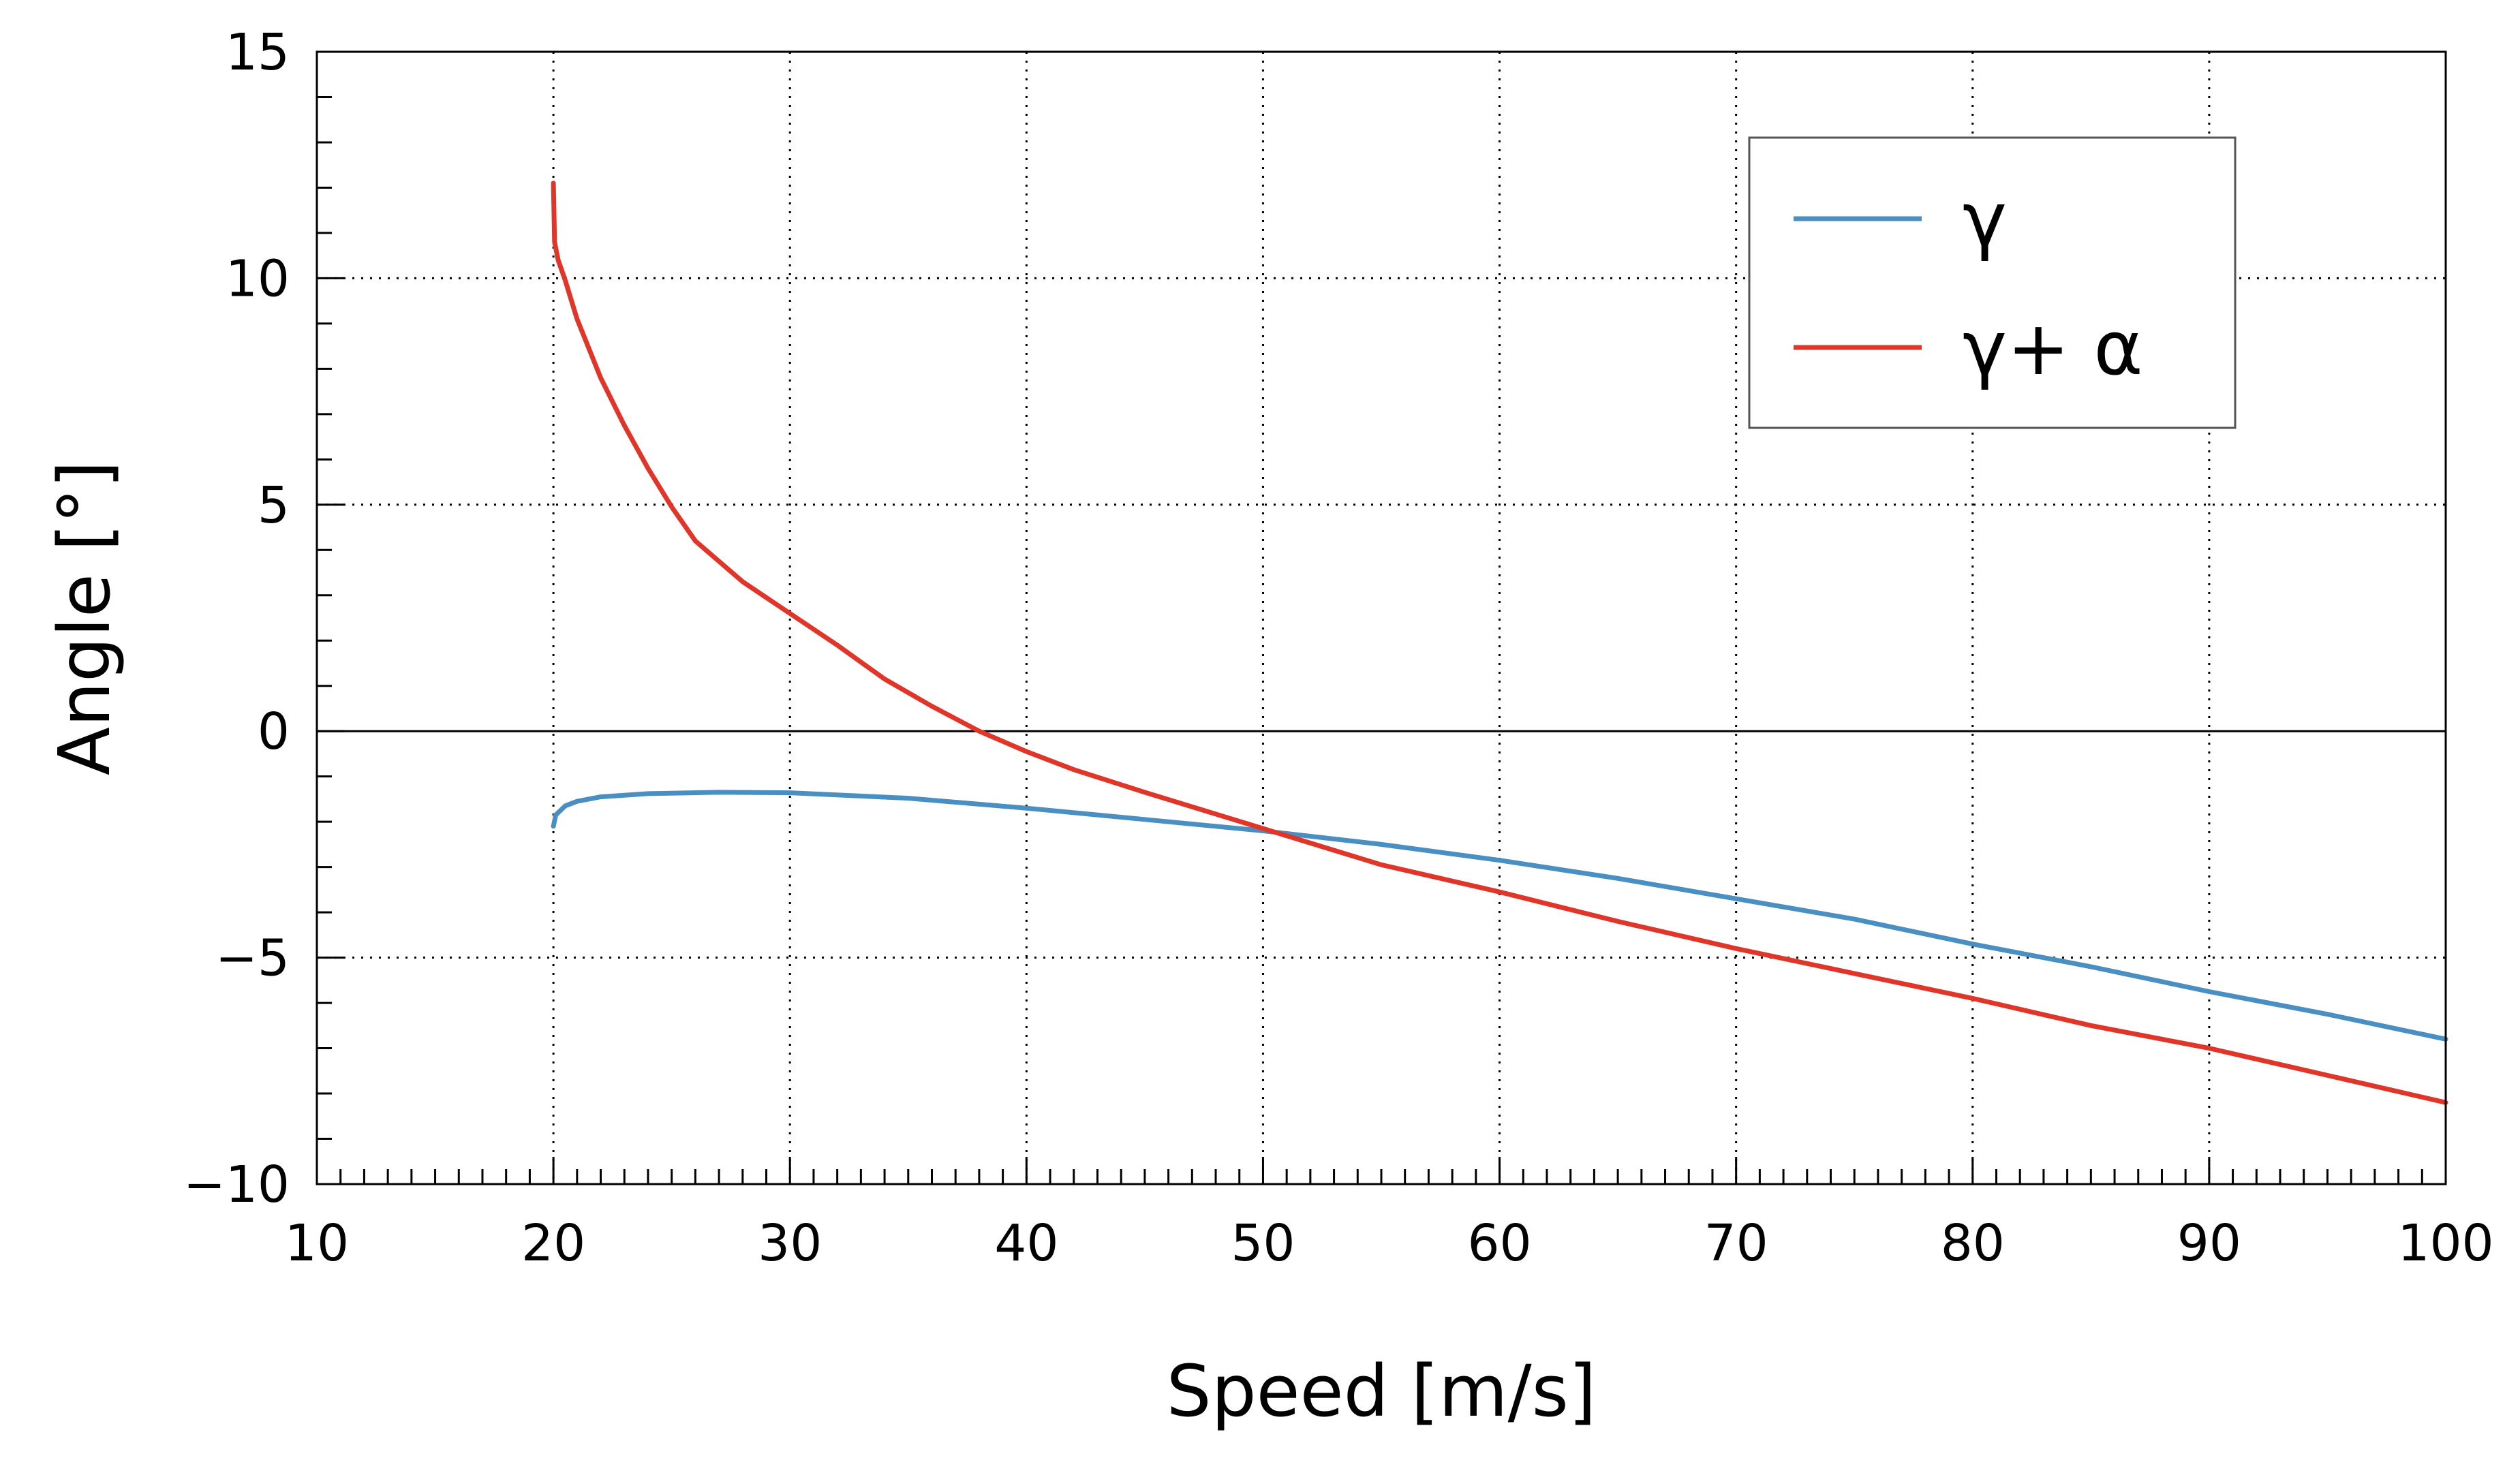 The width and height of the screenshot is (2520, 1475). What do you see at coordinates (2209, 1243) in the screenshot?
I see `x-tick-label: 90` at bounding box center [2209, 1243].